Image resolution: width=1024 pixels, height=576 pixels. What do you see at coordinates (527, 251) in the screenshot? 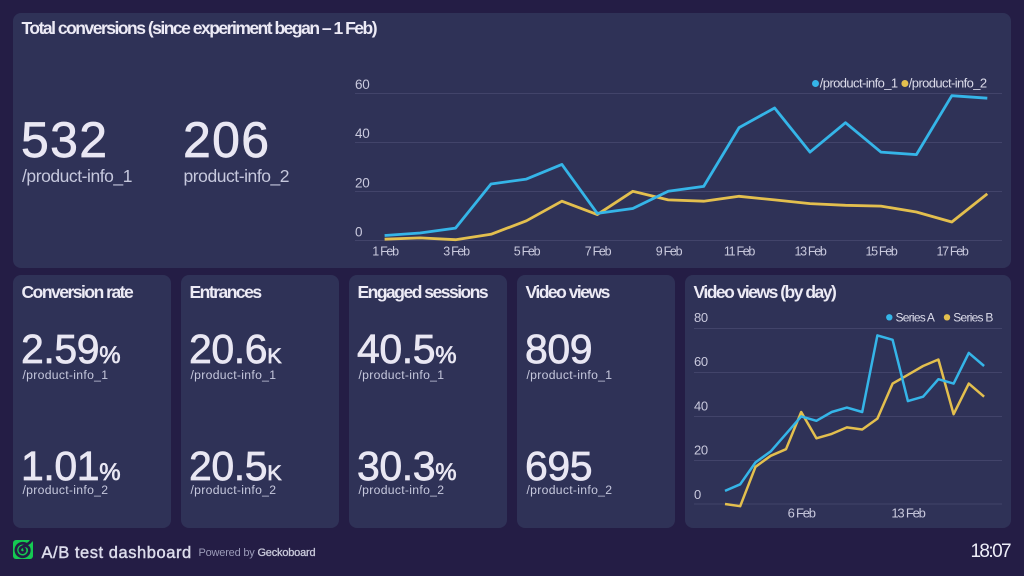
I see `svg-text: 5 Feb` at bounding box center [527, 251].